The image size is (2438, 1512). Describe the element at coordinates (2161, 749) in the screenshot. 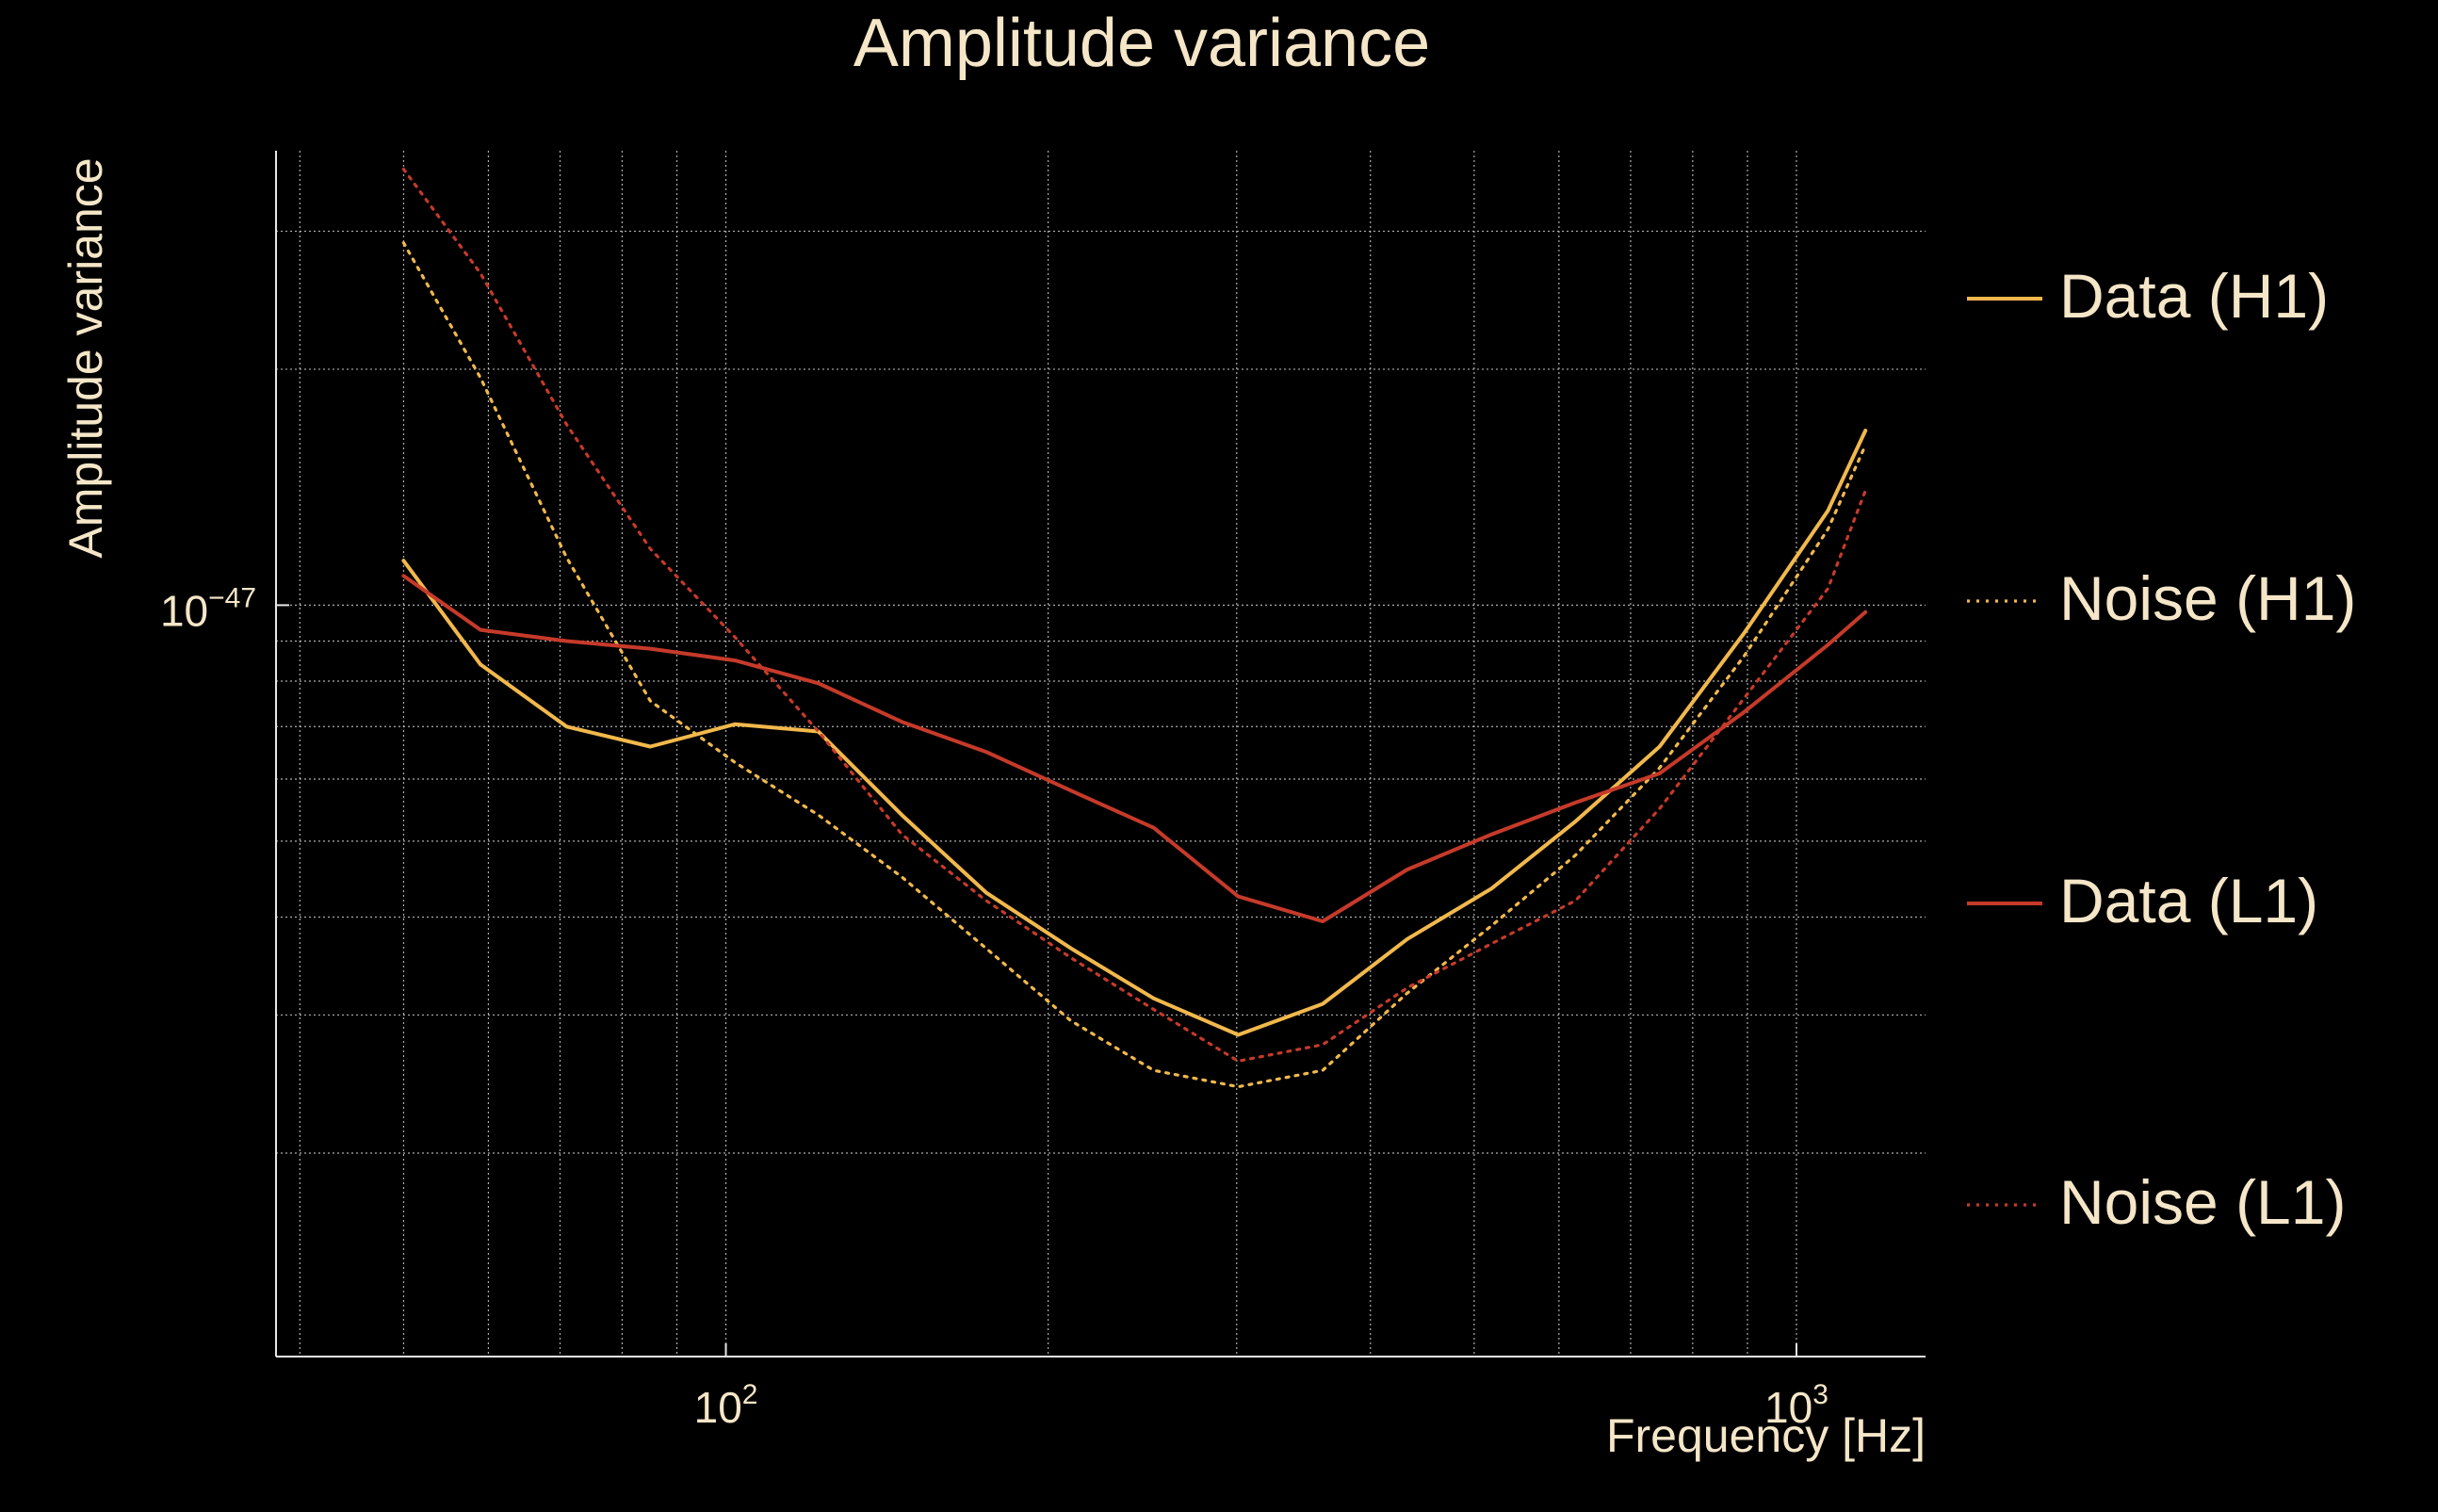

I see `legend: Data (H1) Noise (H1) Data (L1) Noise (L1)` at that location.